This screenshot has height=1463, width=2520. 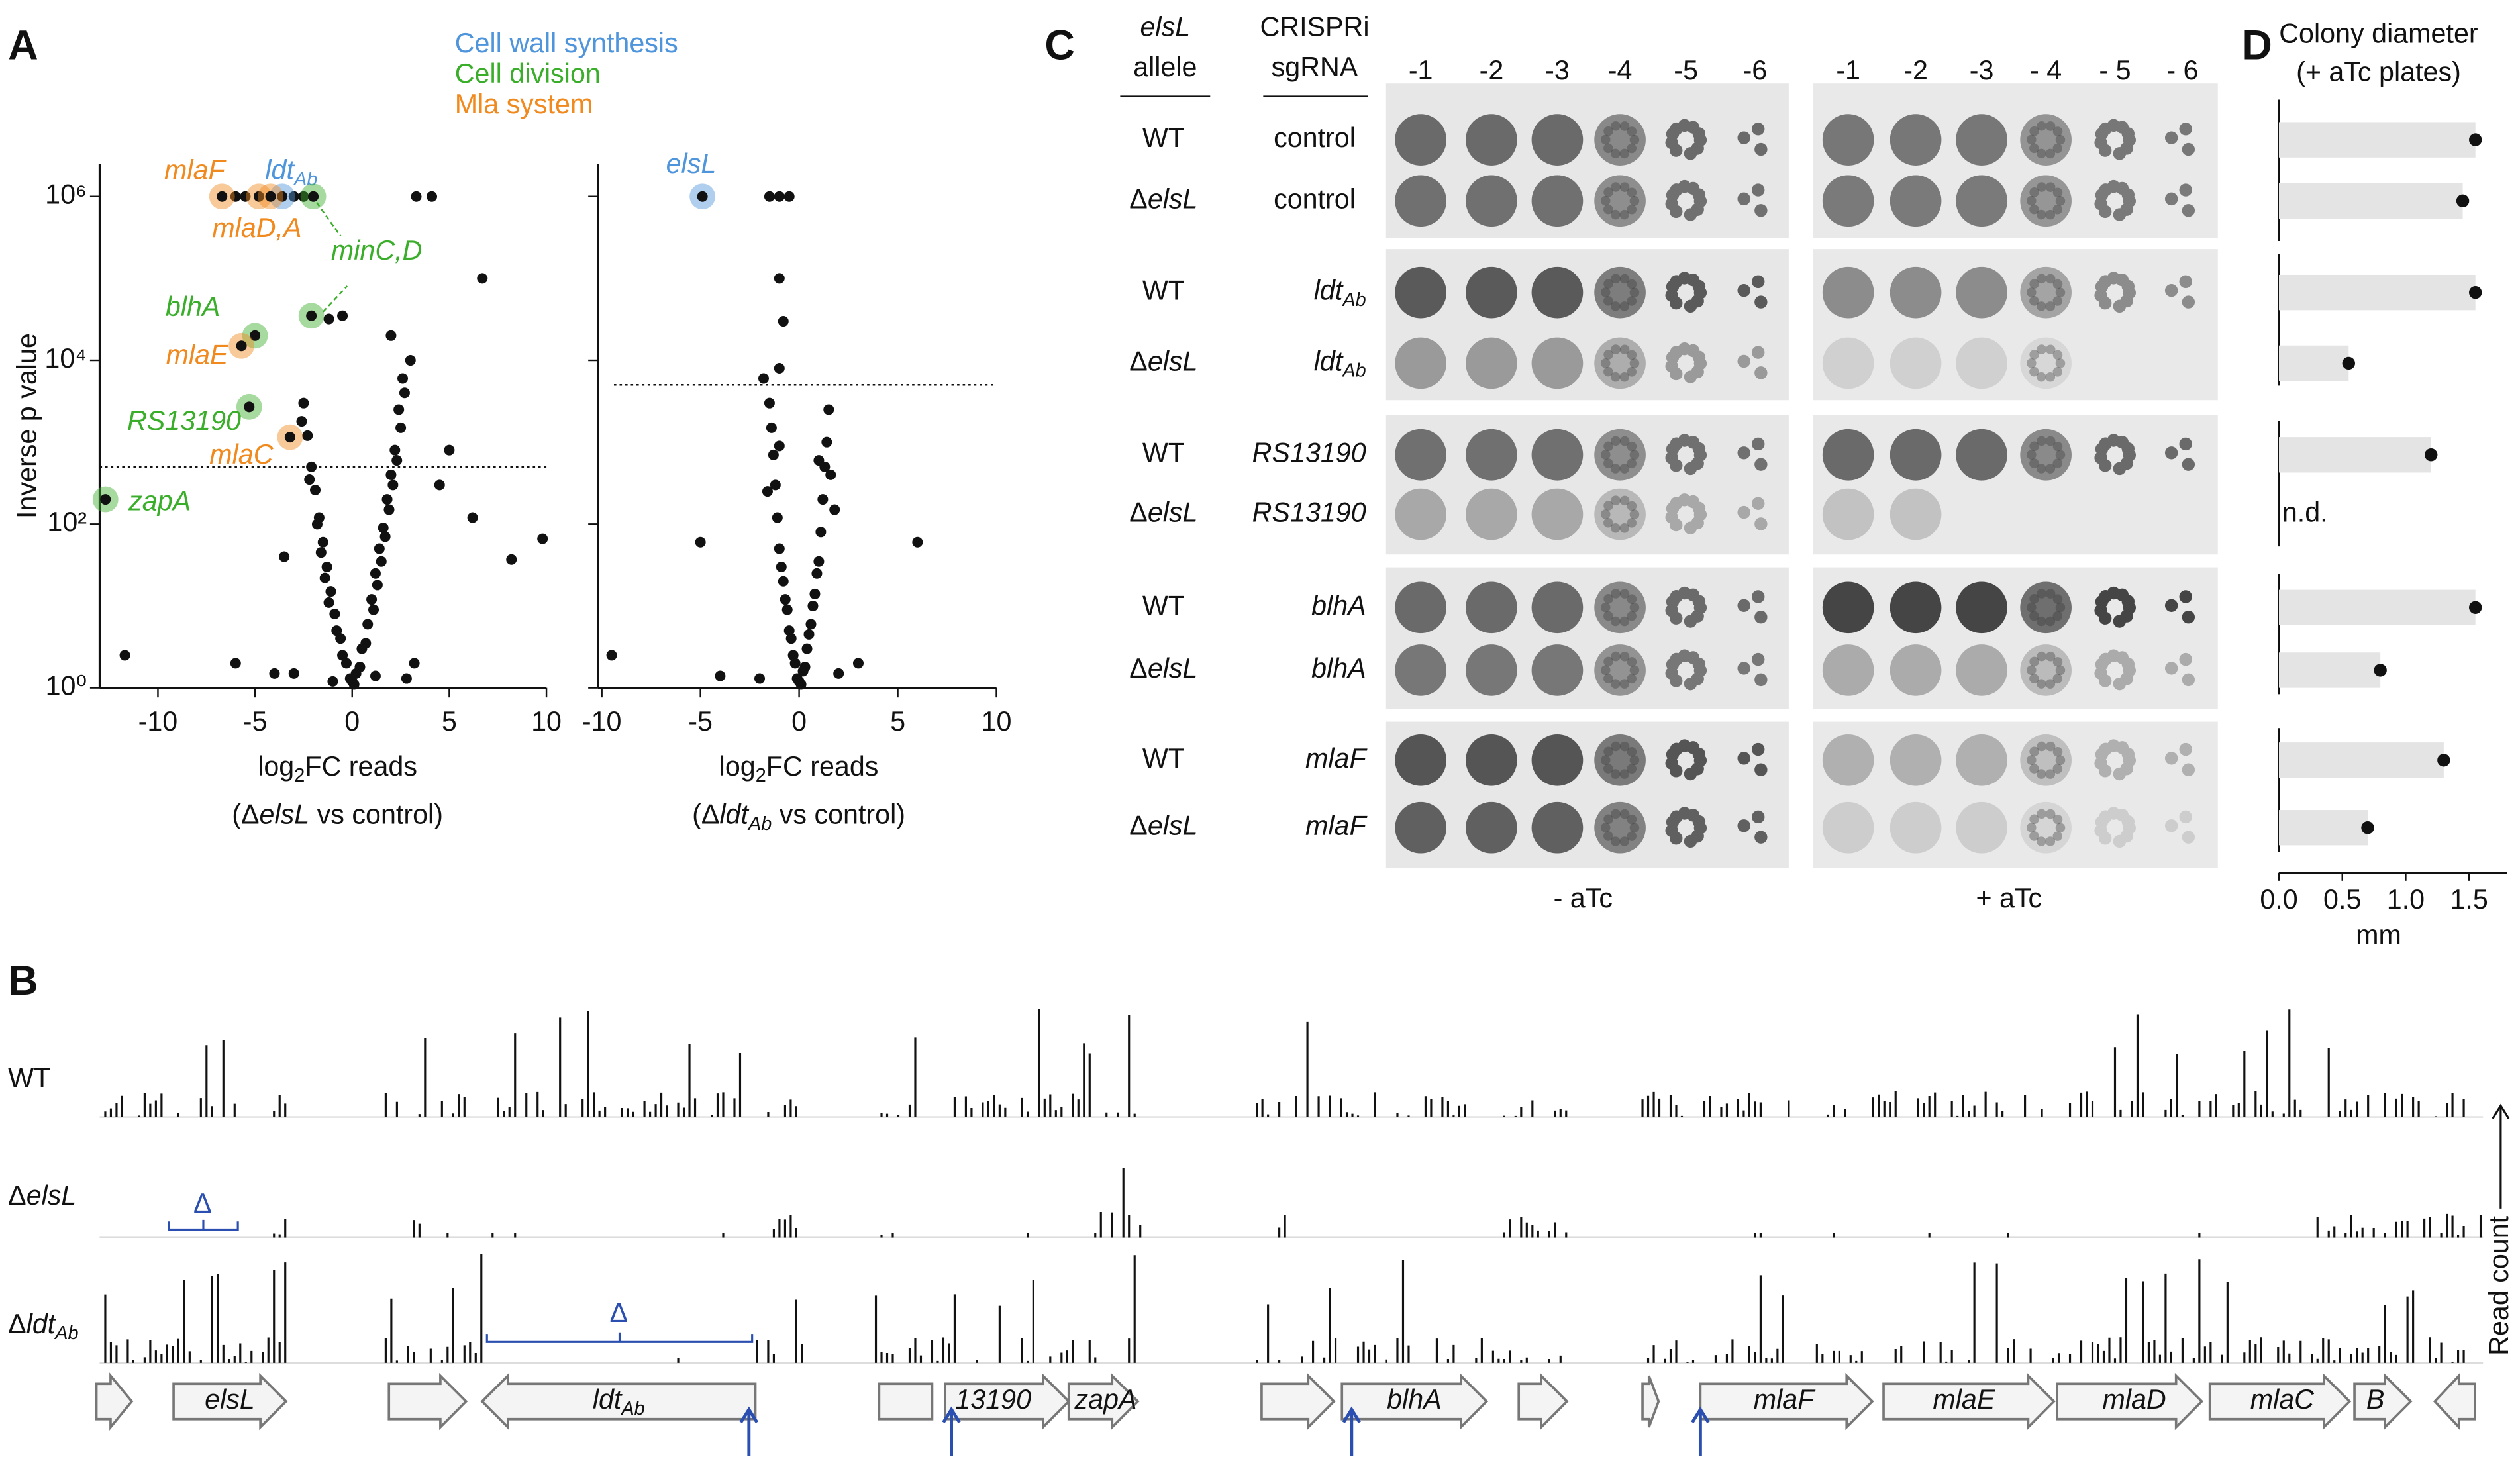 What do you see at coordinates (798, 816) in the screenshot?
I see `x-axis-label: (ΔldtAb vs control)` at bounding box center [798, 816].